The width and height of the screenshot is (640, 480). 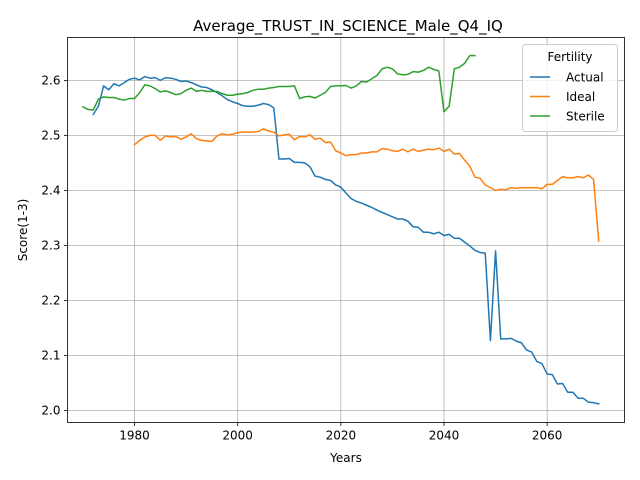 I want to click on legend: Fertility Actual Ideal Sterile, so click(x=570, y=88).